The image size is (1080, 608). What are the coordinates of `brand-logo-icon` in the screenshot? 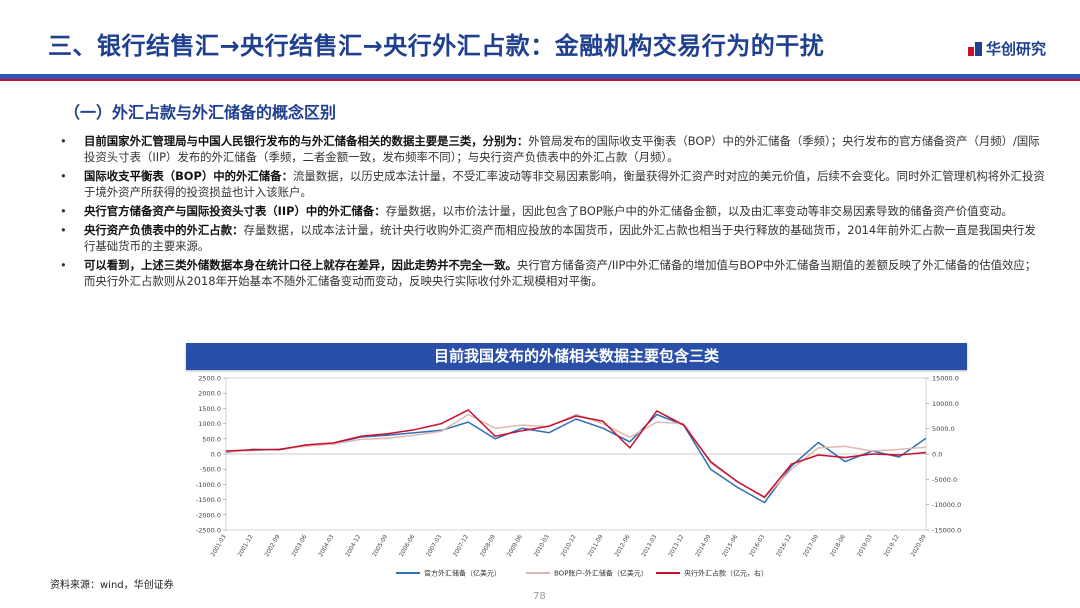 It's located at (974, 48).